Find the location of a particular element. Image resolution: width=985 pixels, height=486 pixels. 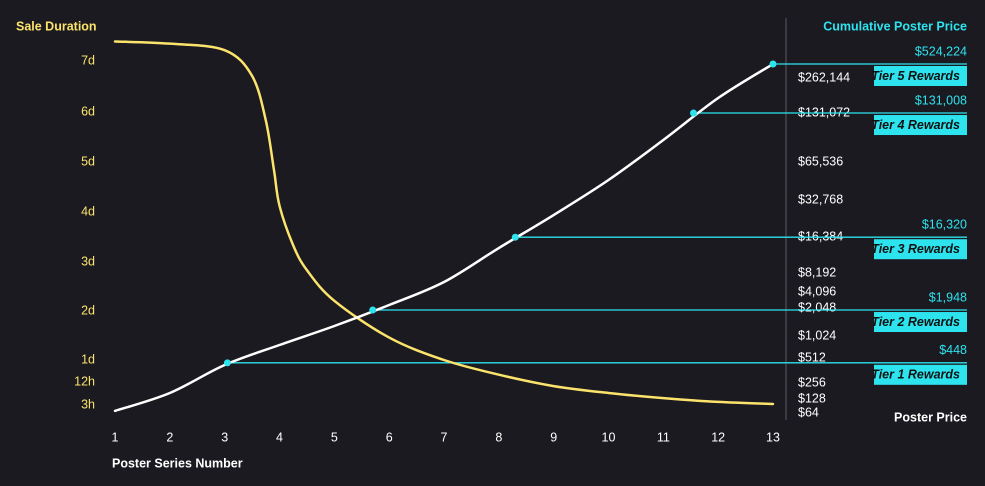

tier-value-label: $131,008 is located at coordinates (941, 100).